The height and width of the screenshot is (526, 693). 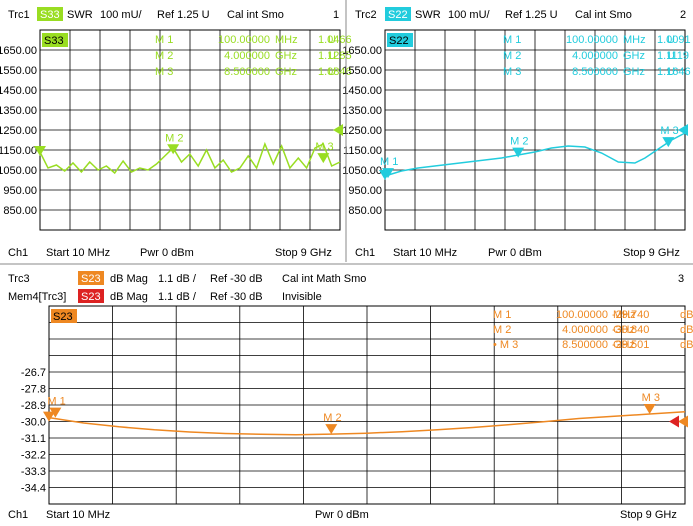 I want to click on status-label: Cal int Smo, so click(x=603, y=15).